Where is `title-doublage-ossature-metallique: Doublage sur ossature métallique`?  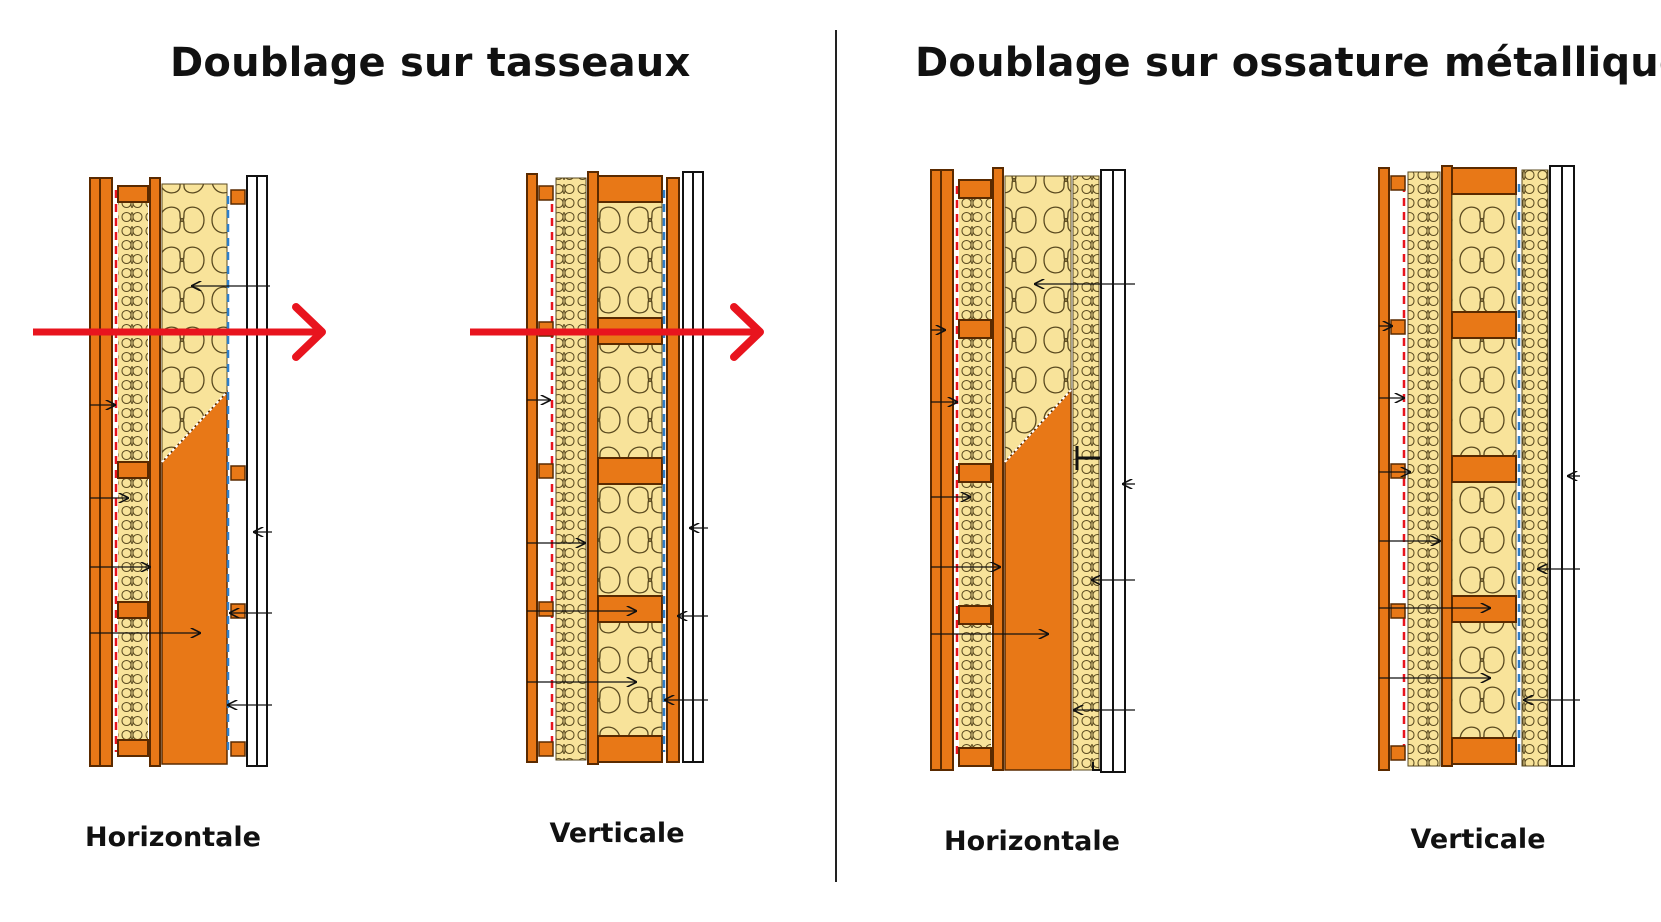 title-doublage-ossature-metallique: Doublage sur ossature métallique is located at coordinates (1288, 63).